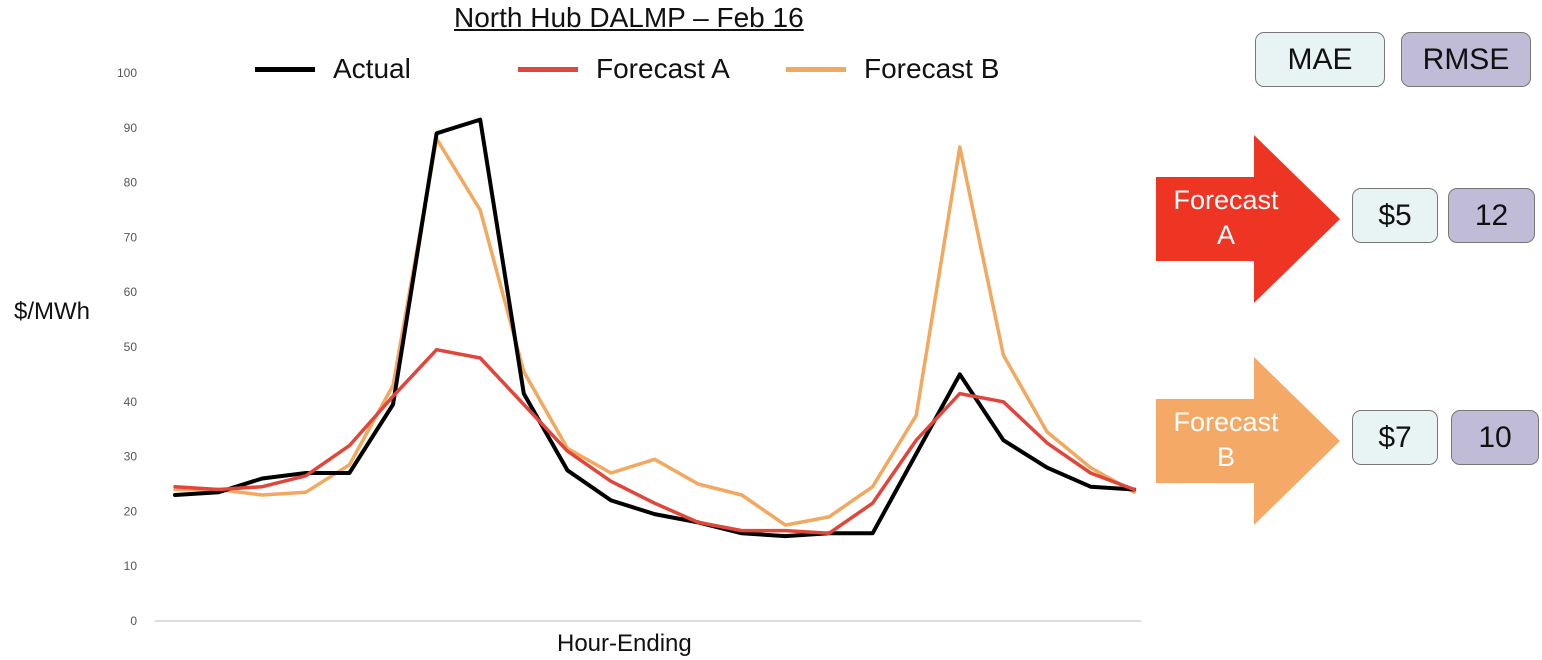 The image size is (1542, 660). I want to click on forecast-a-rmse-value: 12, so click(1491, 215).